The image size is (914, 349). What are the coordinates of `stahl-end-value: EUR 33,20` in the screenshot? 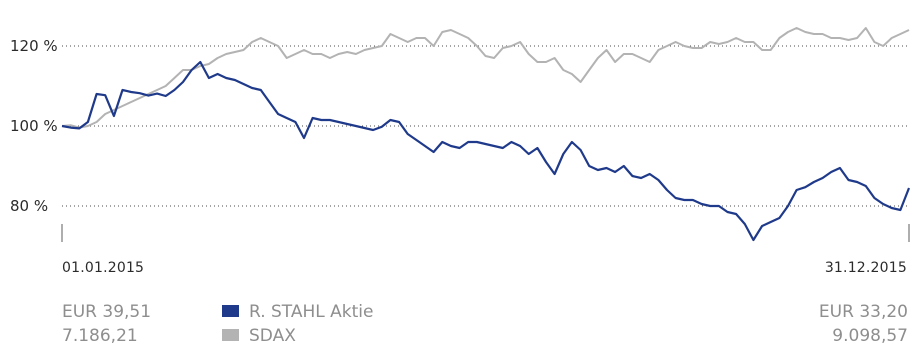 It's located at (863, 312).